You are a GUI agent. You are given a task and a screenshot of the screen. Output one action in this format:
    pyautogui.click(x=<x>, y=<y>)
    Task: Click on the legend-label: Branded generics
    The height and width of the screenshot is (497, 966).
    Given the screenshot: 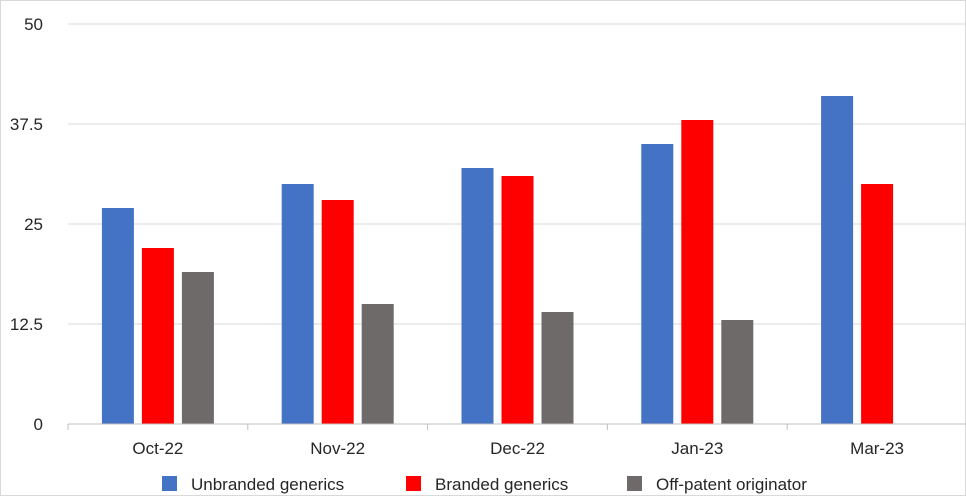 What is the action you would take?
    pyautogui.click(x=501, y=484)
    